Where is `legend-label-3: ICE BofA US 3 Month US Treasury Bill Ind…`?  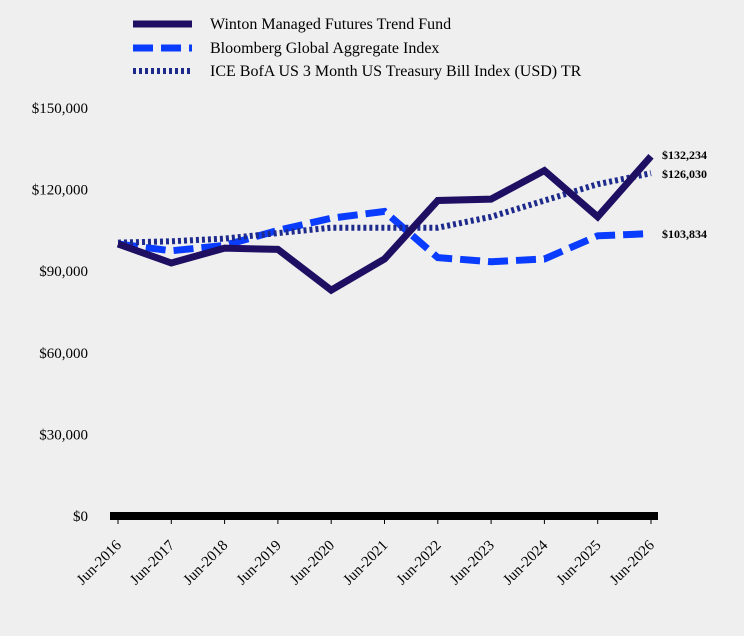 legend-label-3: ICE BofA US 3 Month US Treasury Bill Ind… is located at coordinates (396, 71).